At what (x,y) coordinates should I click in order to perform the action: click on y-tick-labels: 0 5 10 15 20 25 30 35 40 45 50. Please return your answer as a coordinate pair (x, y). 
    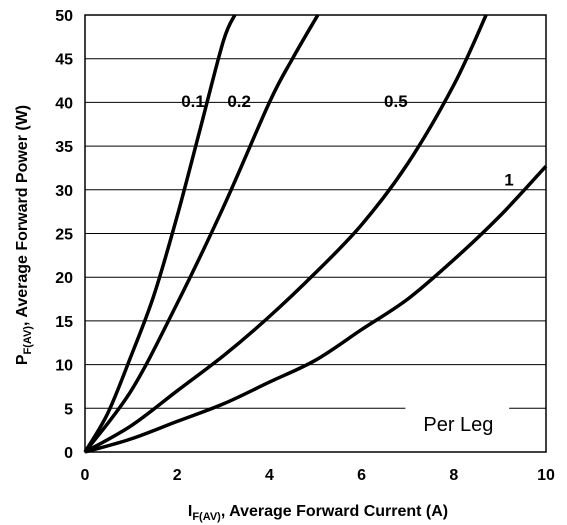
    Looking at the image, I should click on (64, 235).